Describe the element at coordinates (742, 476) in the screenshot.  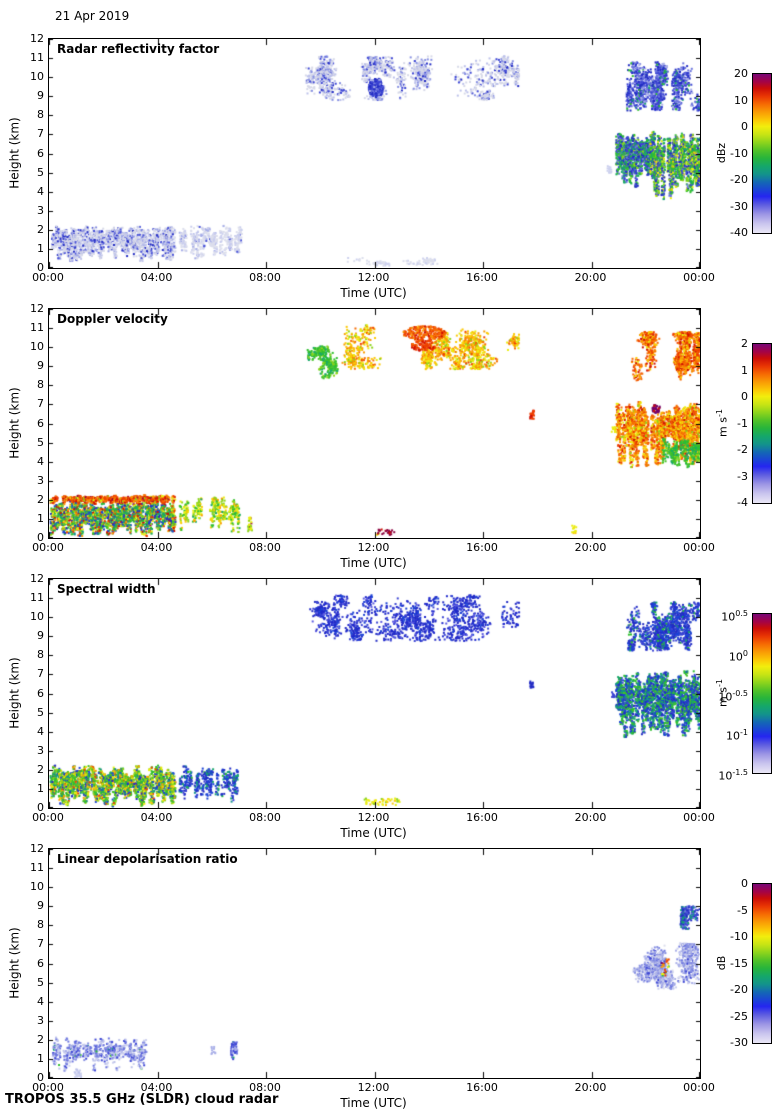
I see `colorbar-tick-label: -3` at that location.